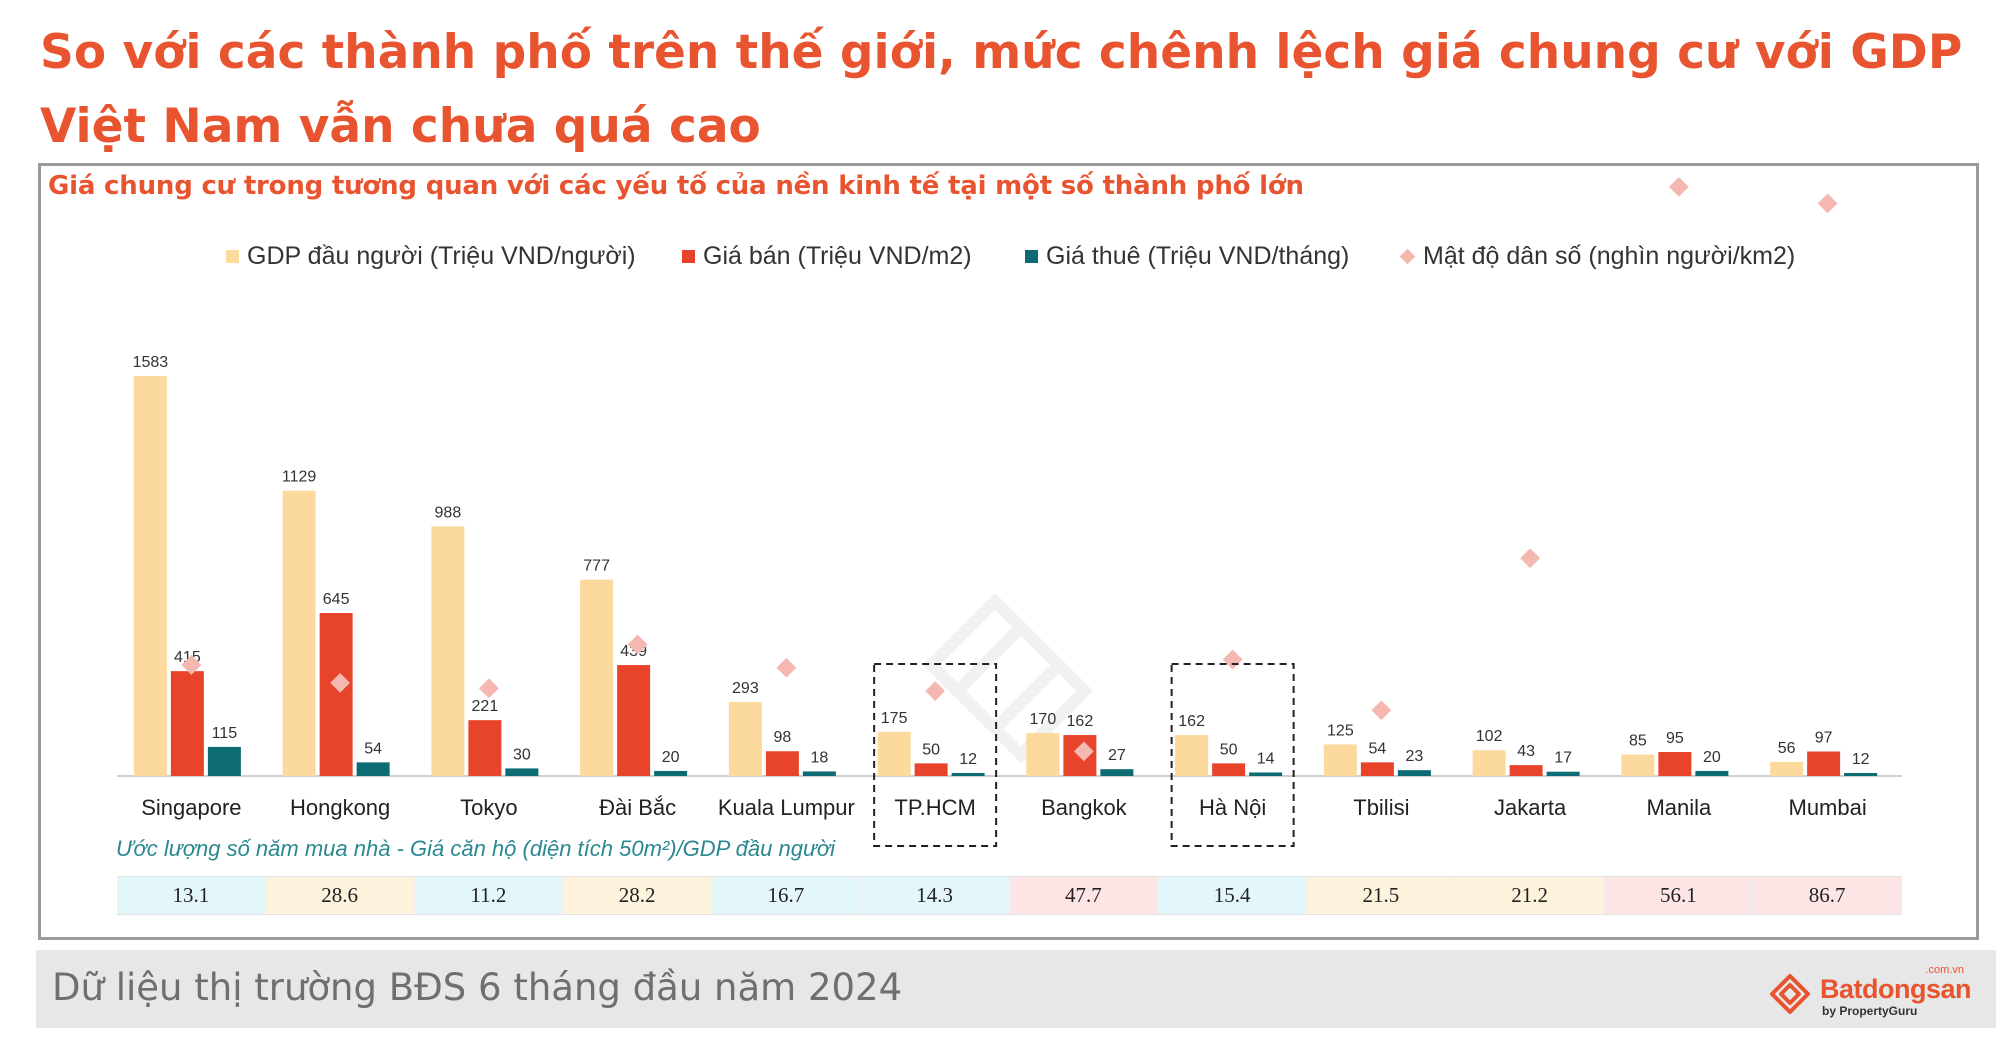  What do you see at coordinates (336, 599) in the screenshot?
I see `data-label-1-1: 645` at bounding box center [336, 599].